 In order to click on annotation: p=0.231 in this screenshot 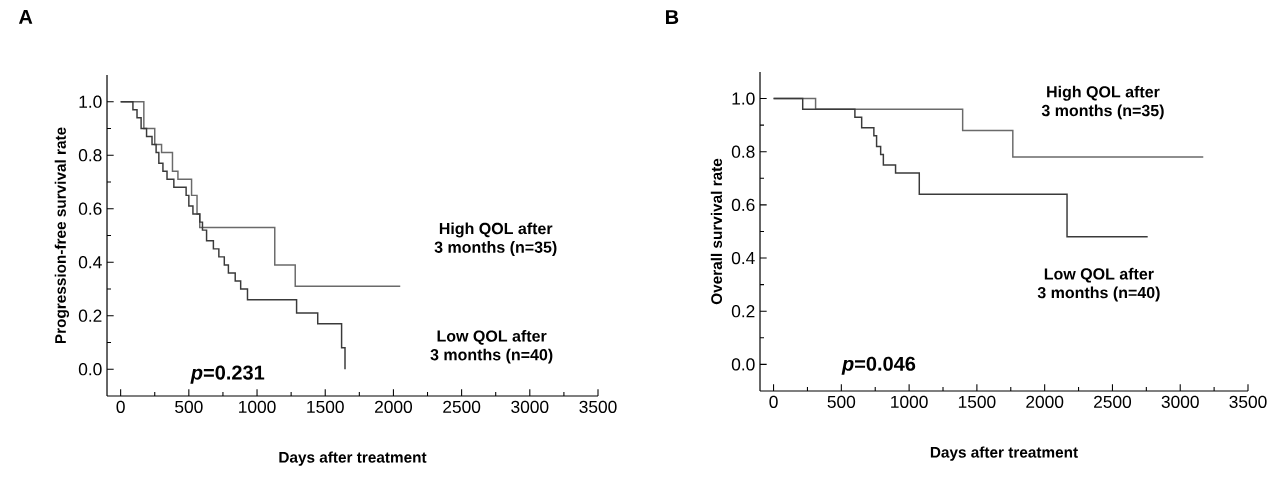, I will do `click(227, 374)`.